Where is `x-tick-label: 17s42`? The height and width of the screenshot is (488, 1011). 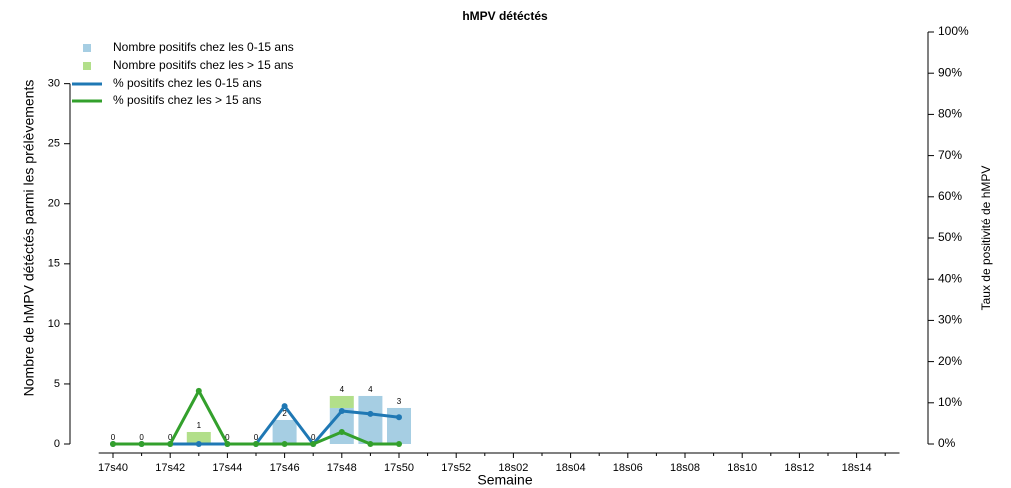
x-tick-label: 17s42 is located at coordinates (170, 468).